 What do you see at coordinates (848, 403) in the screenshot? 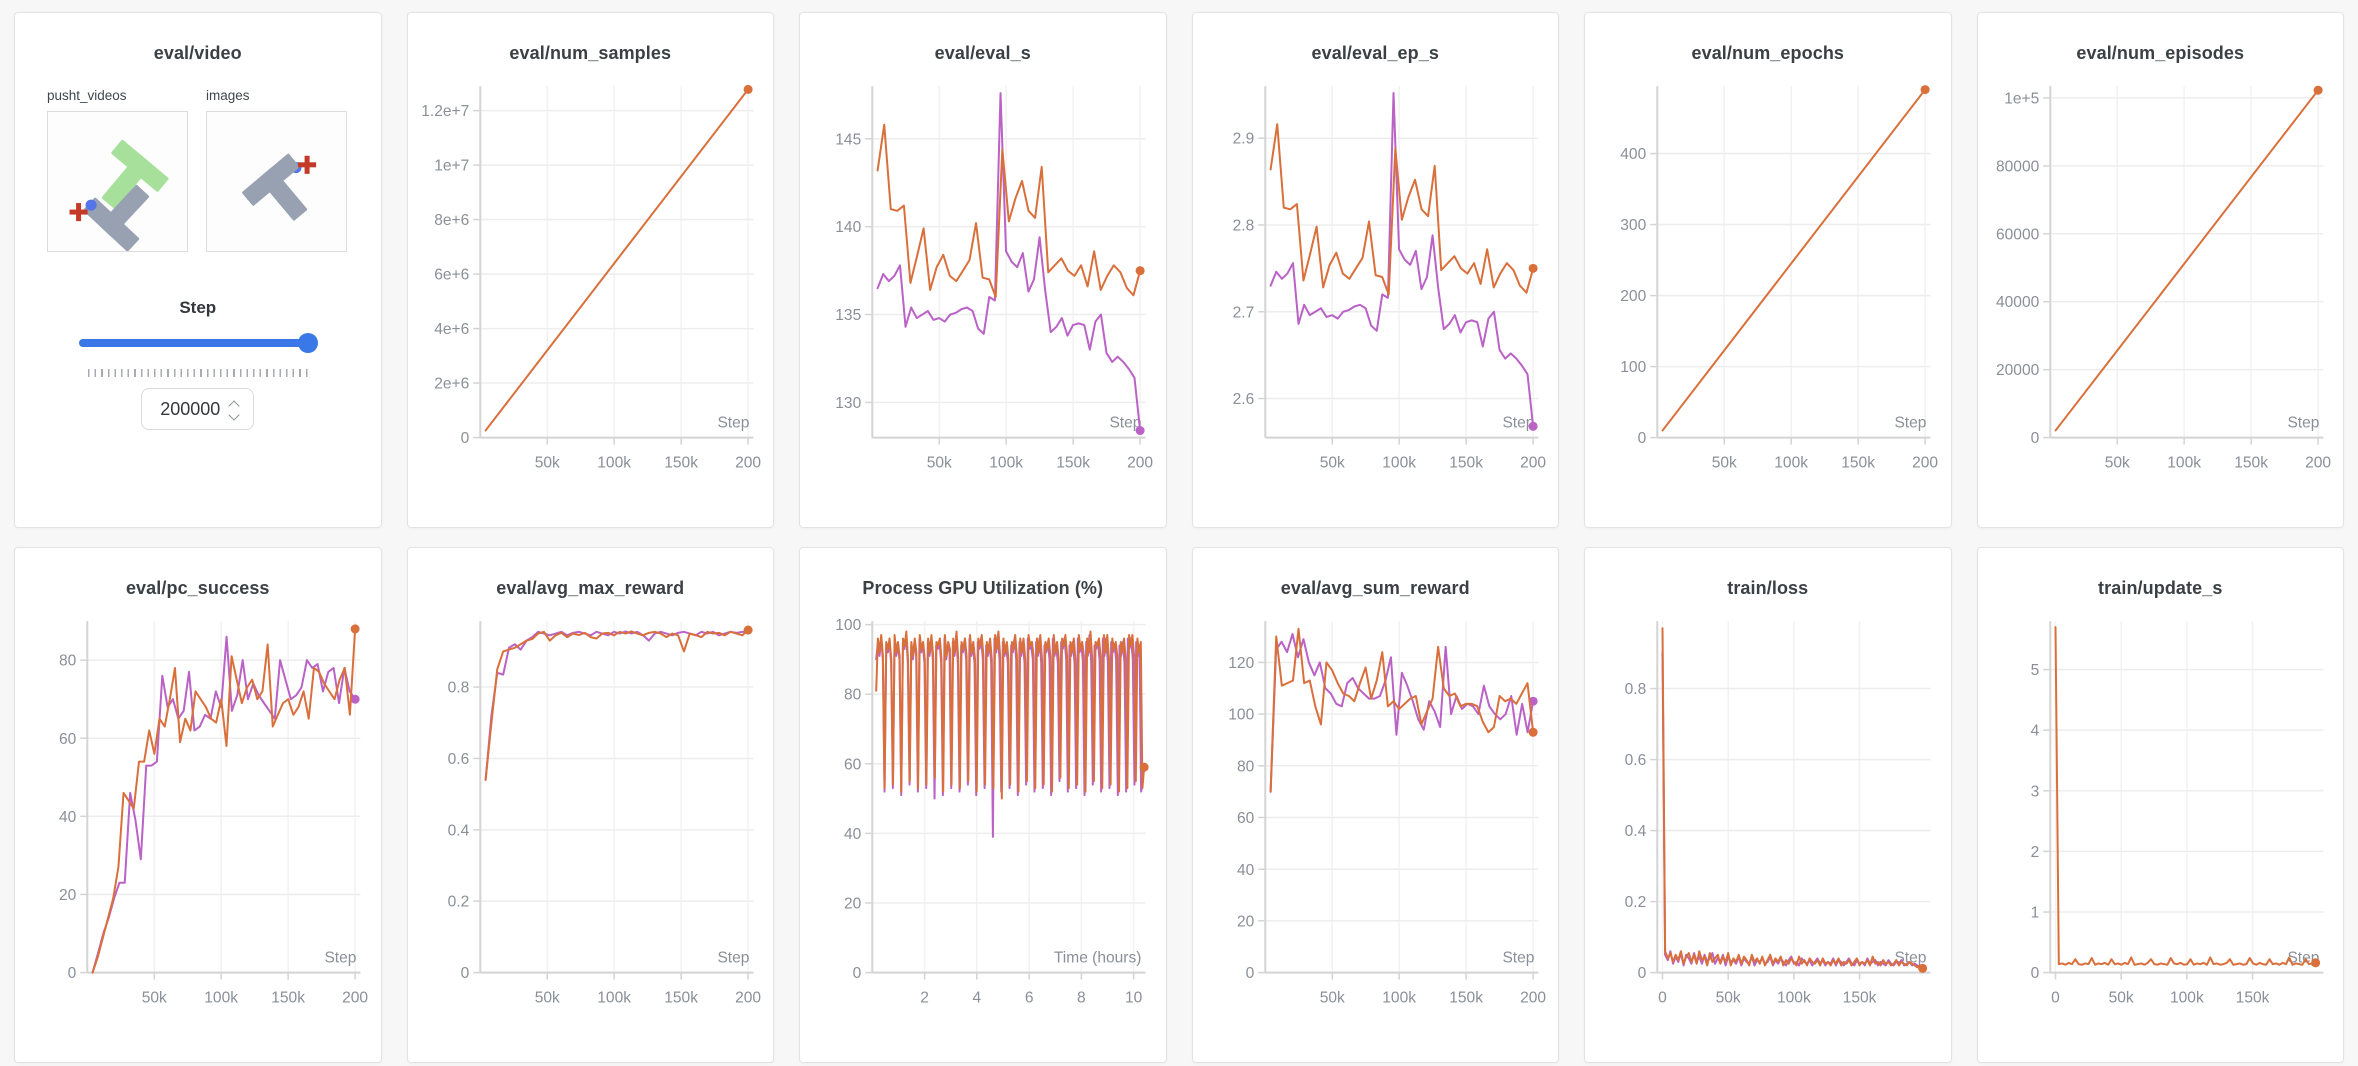
I see `svg-text: 130` at bounding box center [848, 403].